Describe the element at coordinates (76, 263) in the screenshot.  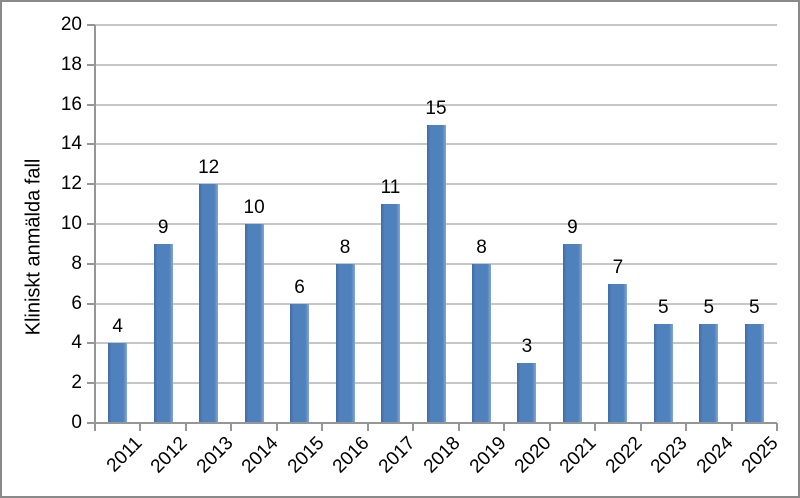
I see `y-tick-label: 8` at that location.